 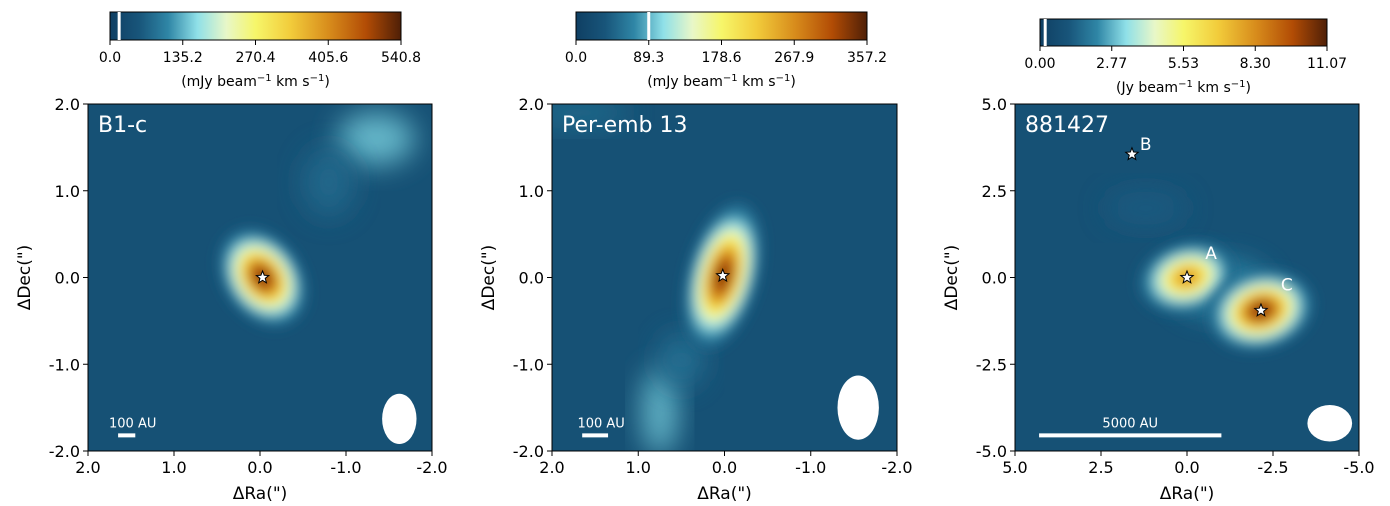 What do you see at coordinates (1039, 64) in the screenshot?
I see `colorbar-tick-label: 0.00` at bounding box center [1039, 64].